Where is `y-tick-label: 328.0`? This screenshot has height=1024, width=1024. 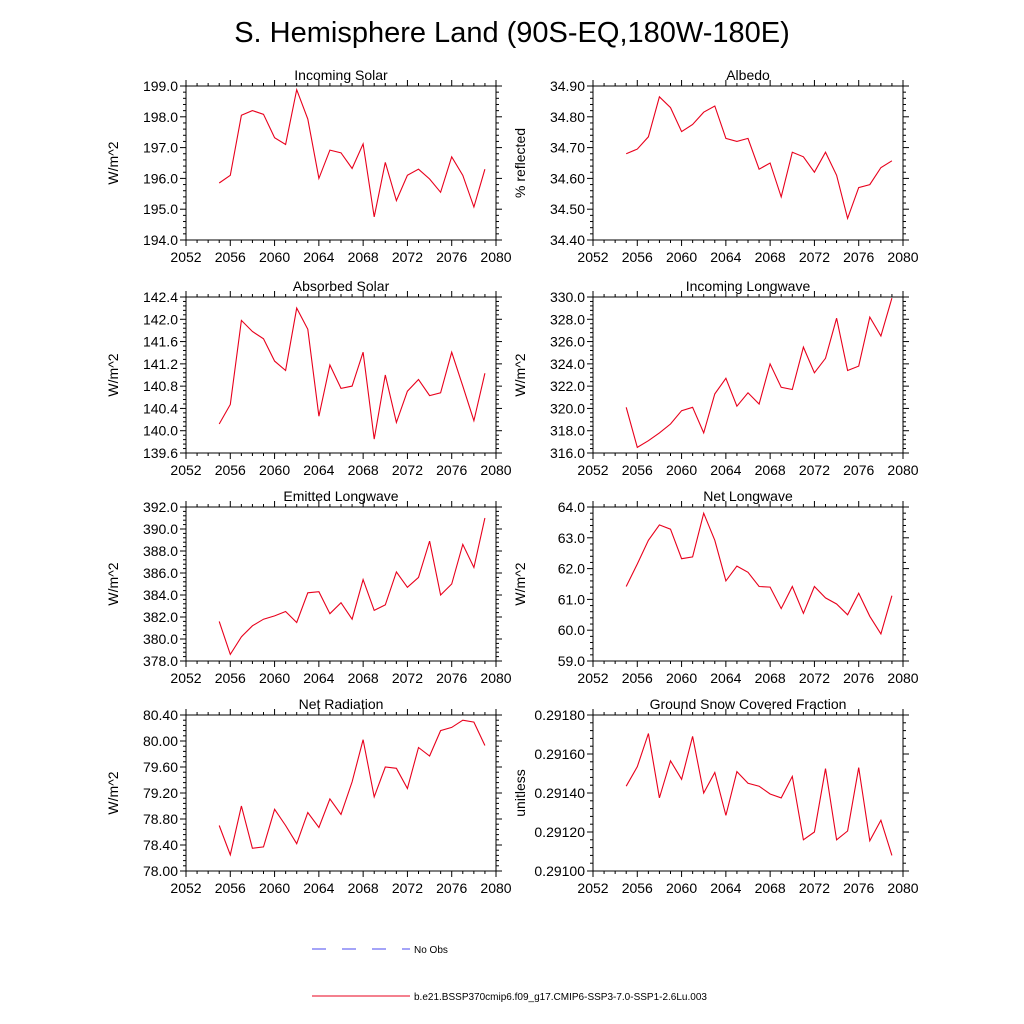
y-tick-label: 328.0 is located at coordinates (567, 319).